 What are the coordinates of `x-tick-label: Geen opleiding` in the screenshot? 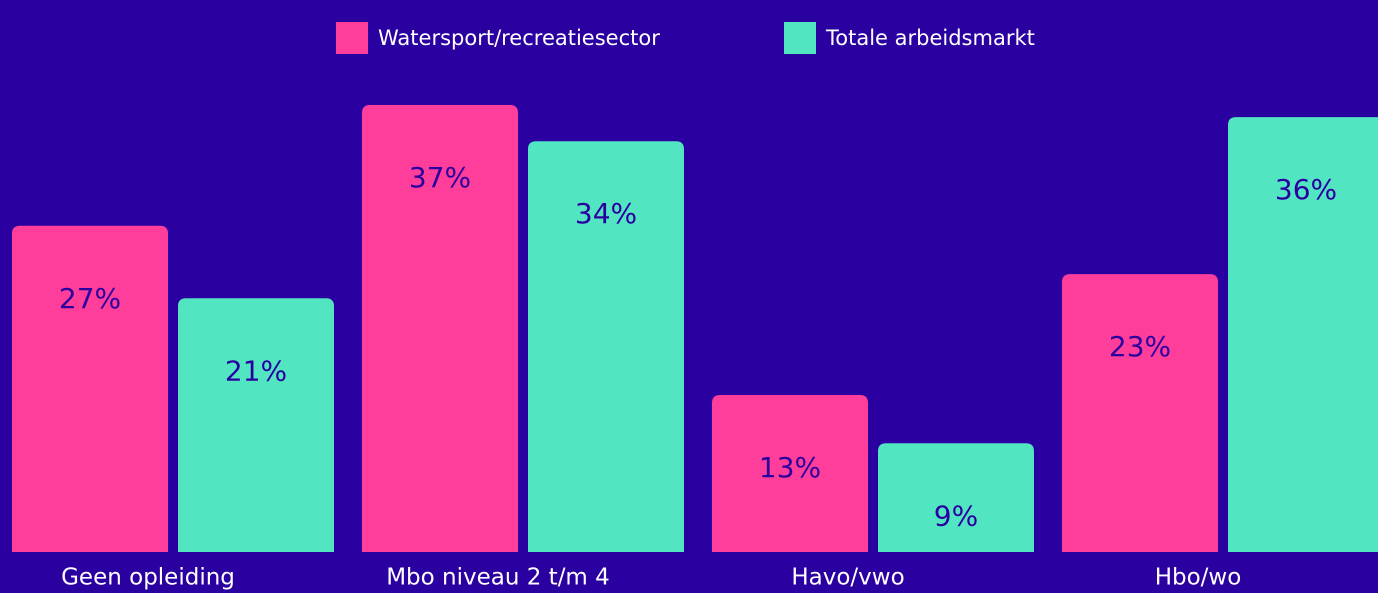 It's located at (148, 578).